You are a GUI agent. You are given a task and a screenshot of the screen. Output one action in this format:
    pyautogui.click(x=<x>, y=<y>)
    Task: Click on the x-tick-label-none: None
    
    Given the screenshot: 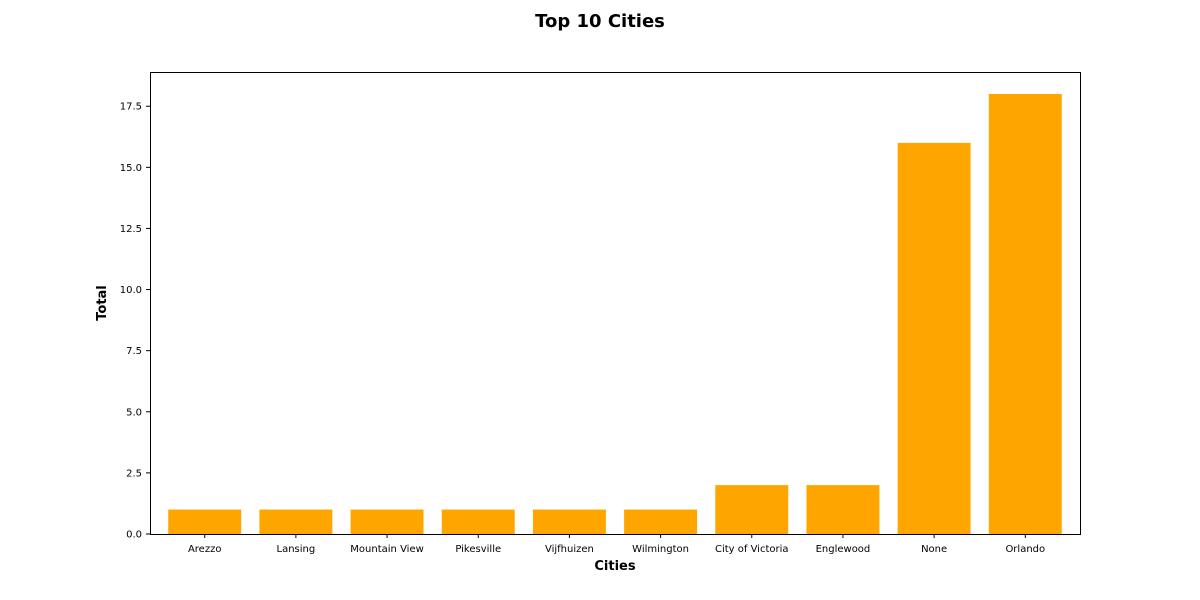 What is the action you would take?
    pyautogui.click(x=934, y=549)
    